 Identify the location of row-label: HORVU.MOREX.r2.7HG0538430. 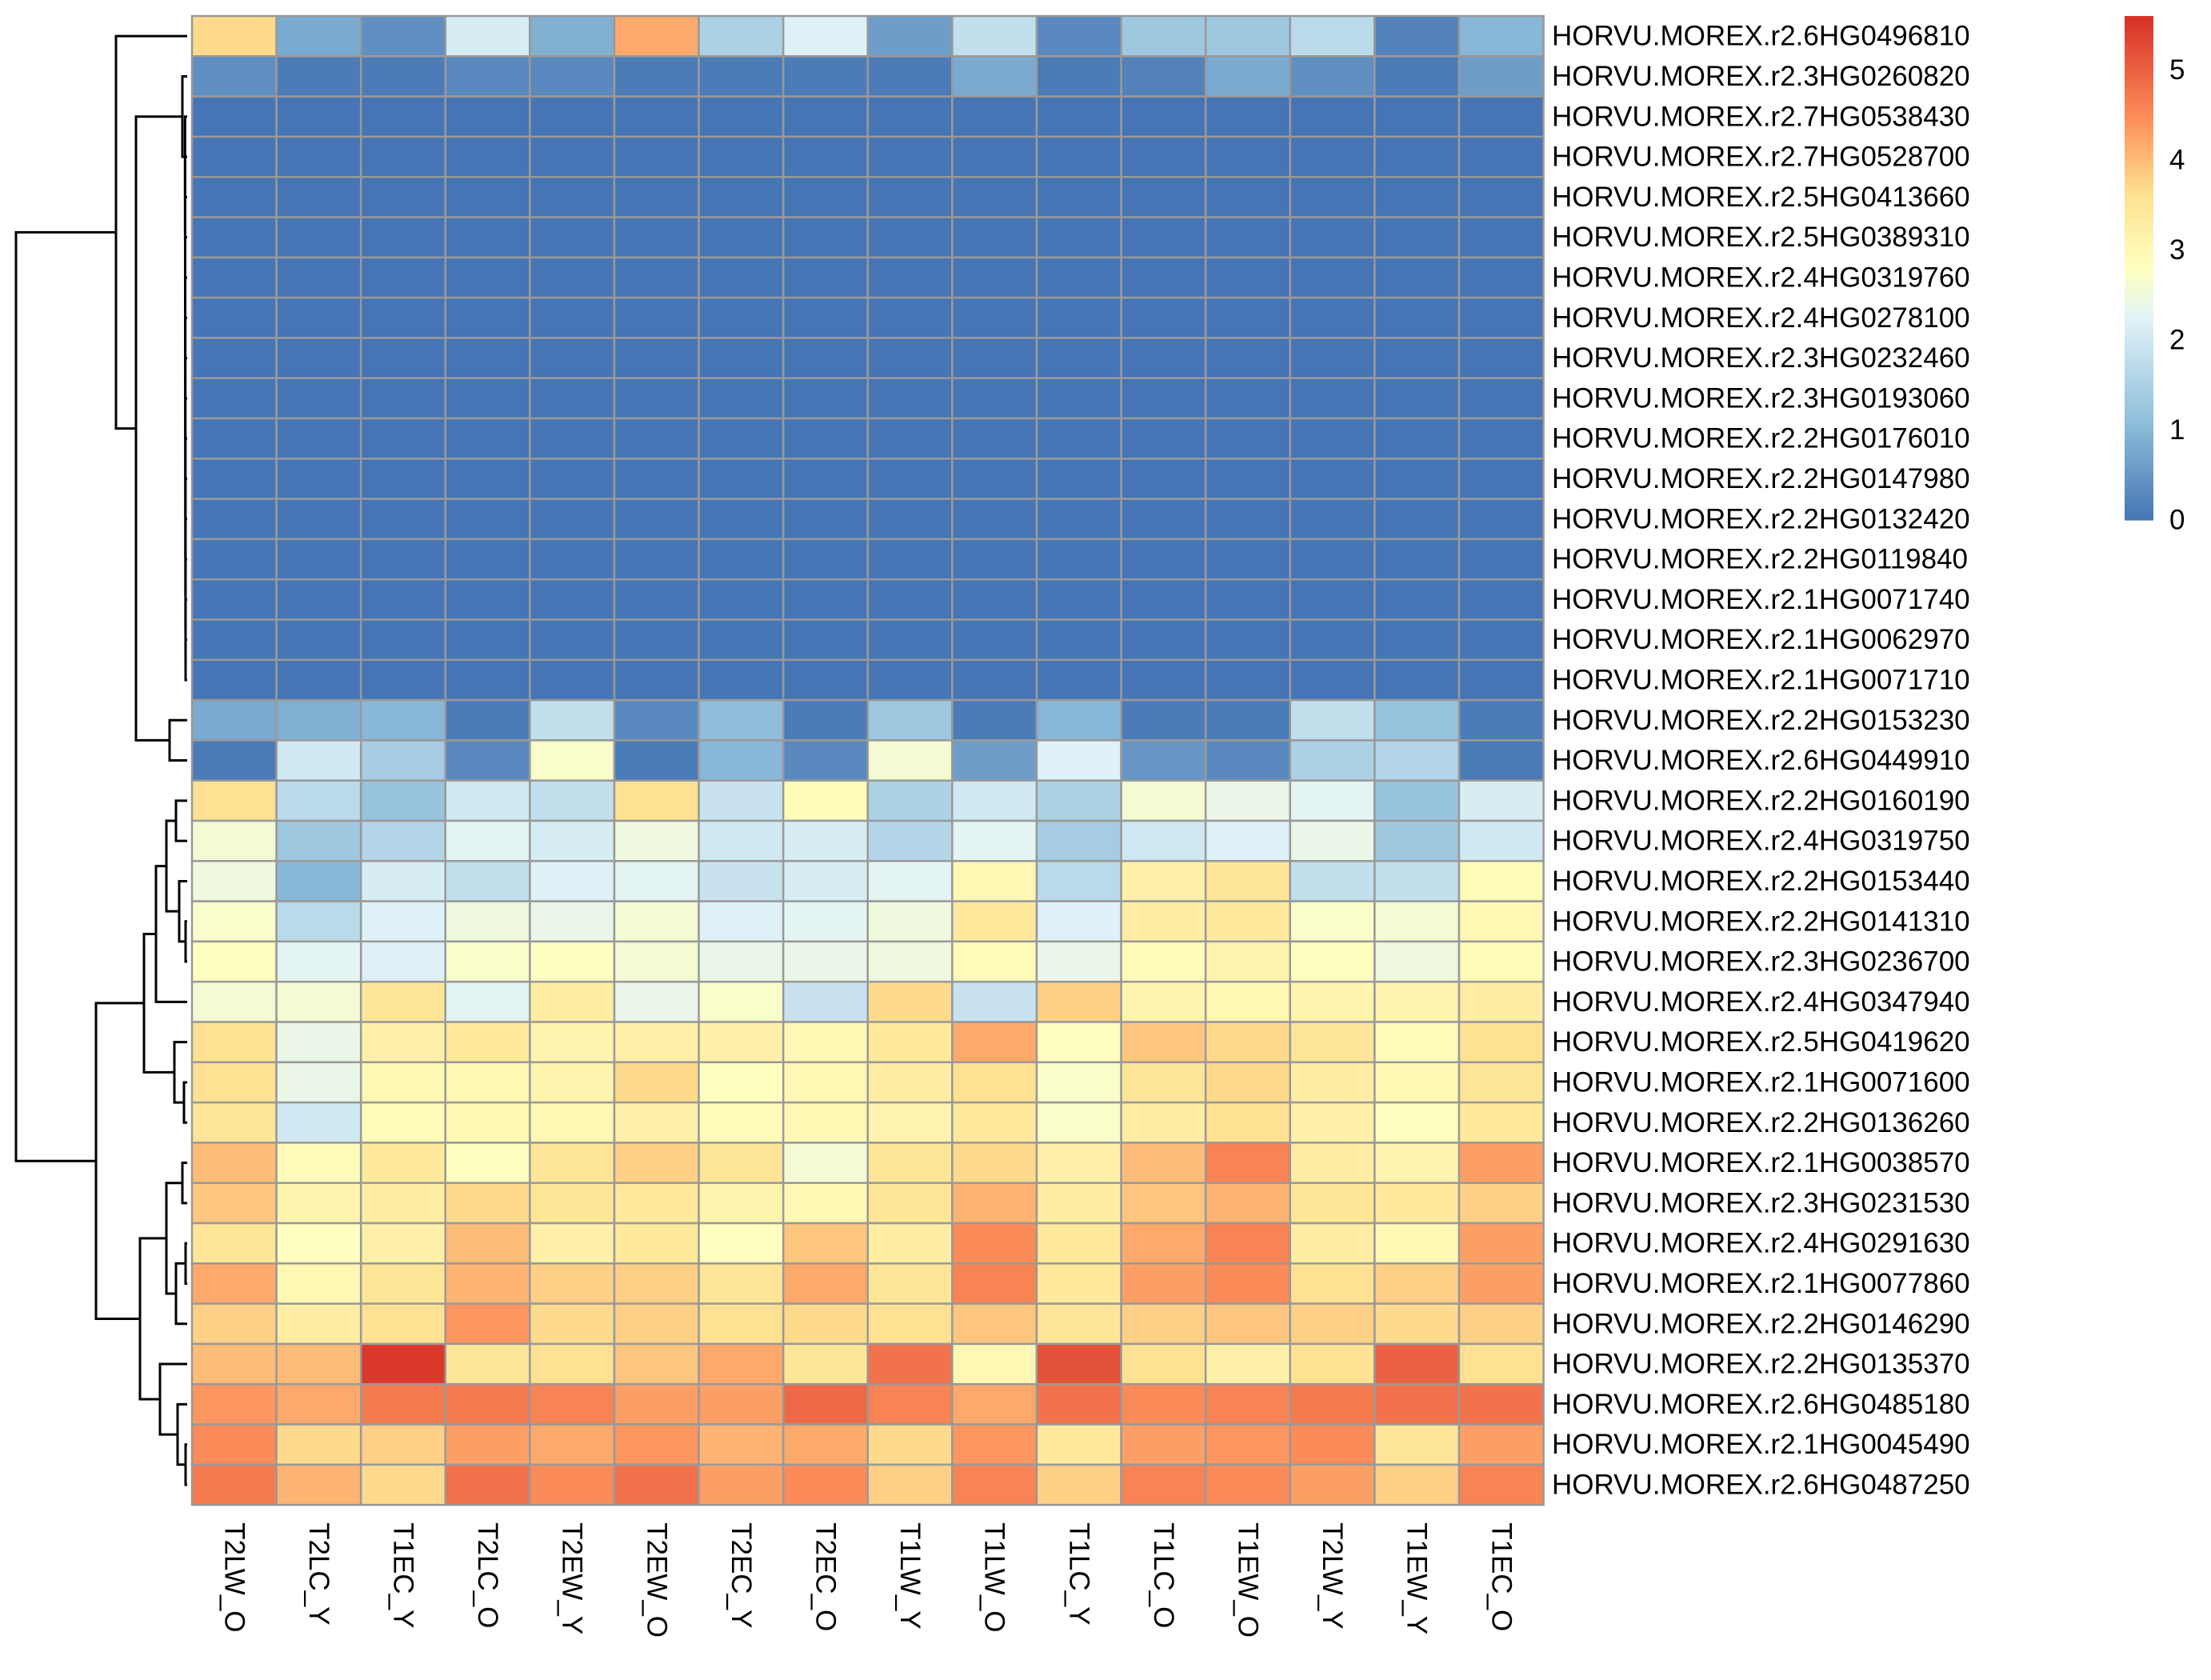
(1761, 116).